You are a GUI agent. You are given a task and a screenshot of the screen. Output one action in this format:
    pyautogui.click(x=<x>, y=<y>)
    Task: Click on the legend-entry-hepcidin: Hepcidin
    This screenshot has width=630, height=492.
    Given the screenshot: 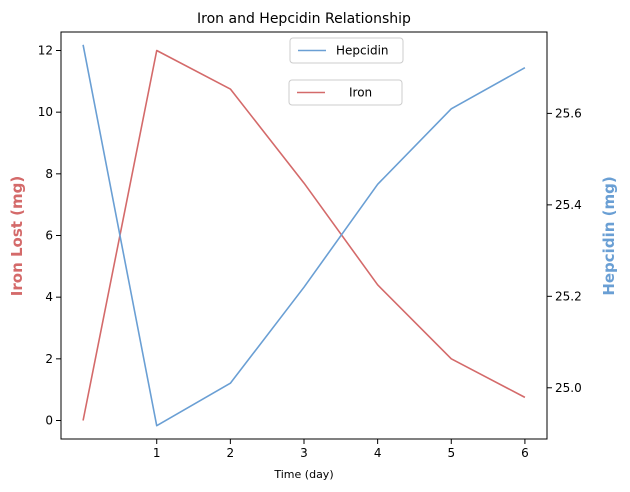 What is the action you would take?
    pyautogui.click(x=346, y=50)
    